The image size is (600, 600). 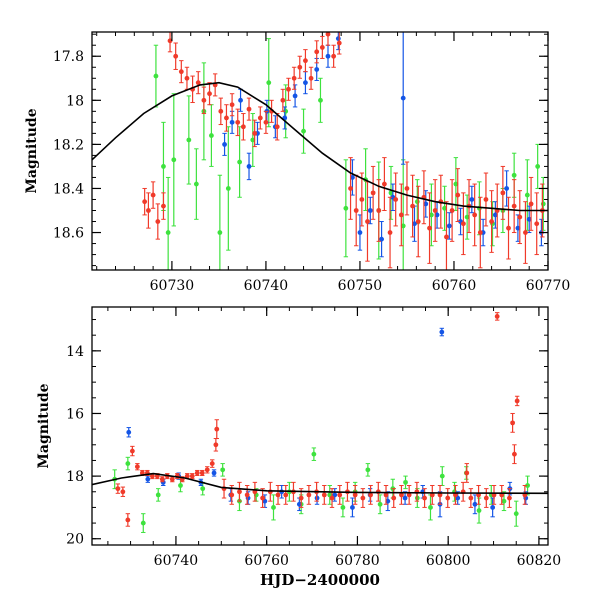 What do you see at coordinates (75, 414) in the screenshot?
I see `y-tick-label: 16` at bounding box center [75, 414].